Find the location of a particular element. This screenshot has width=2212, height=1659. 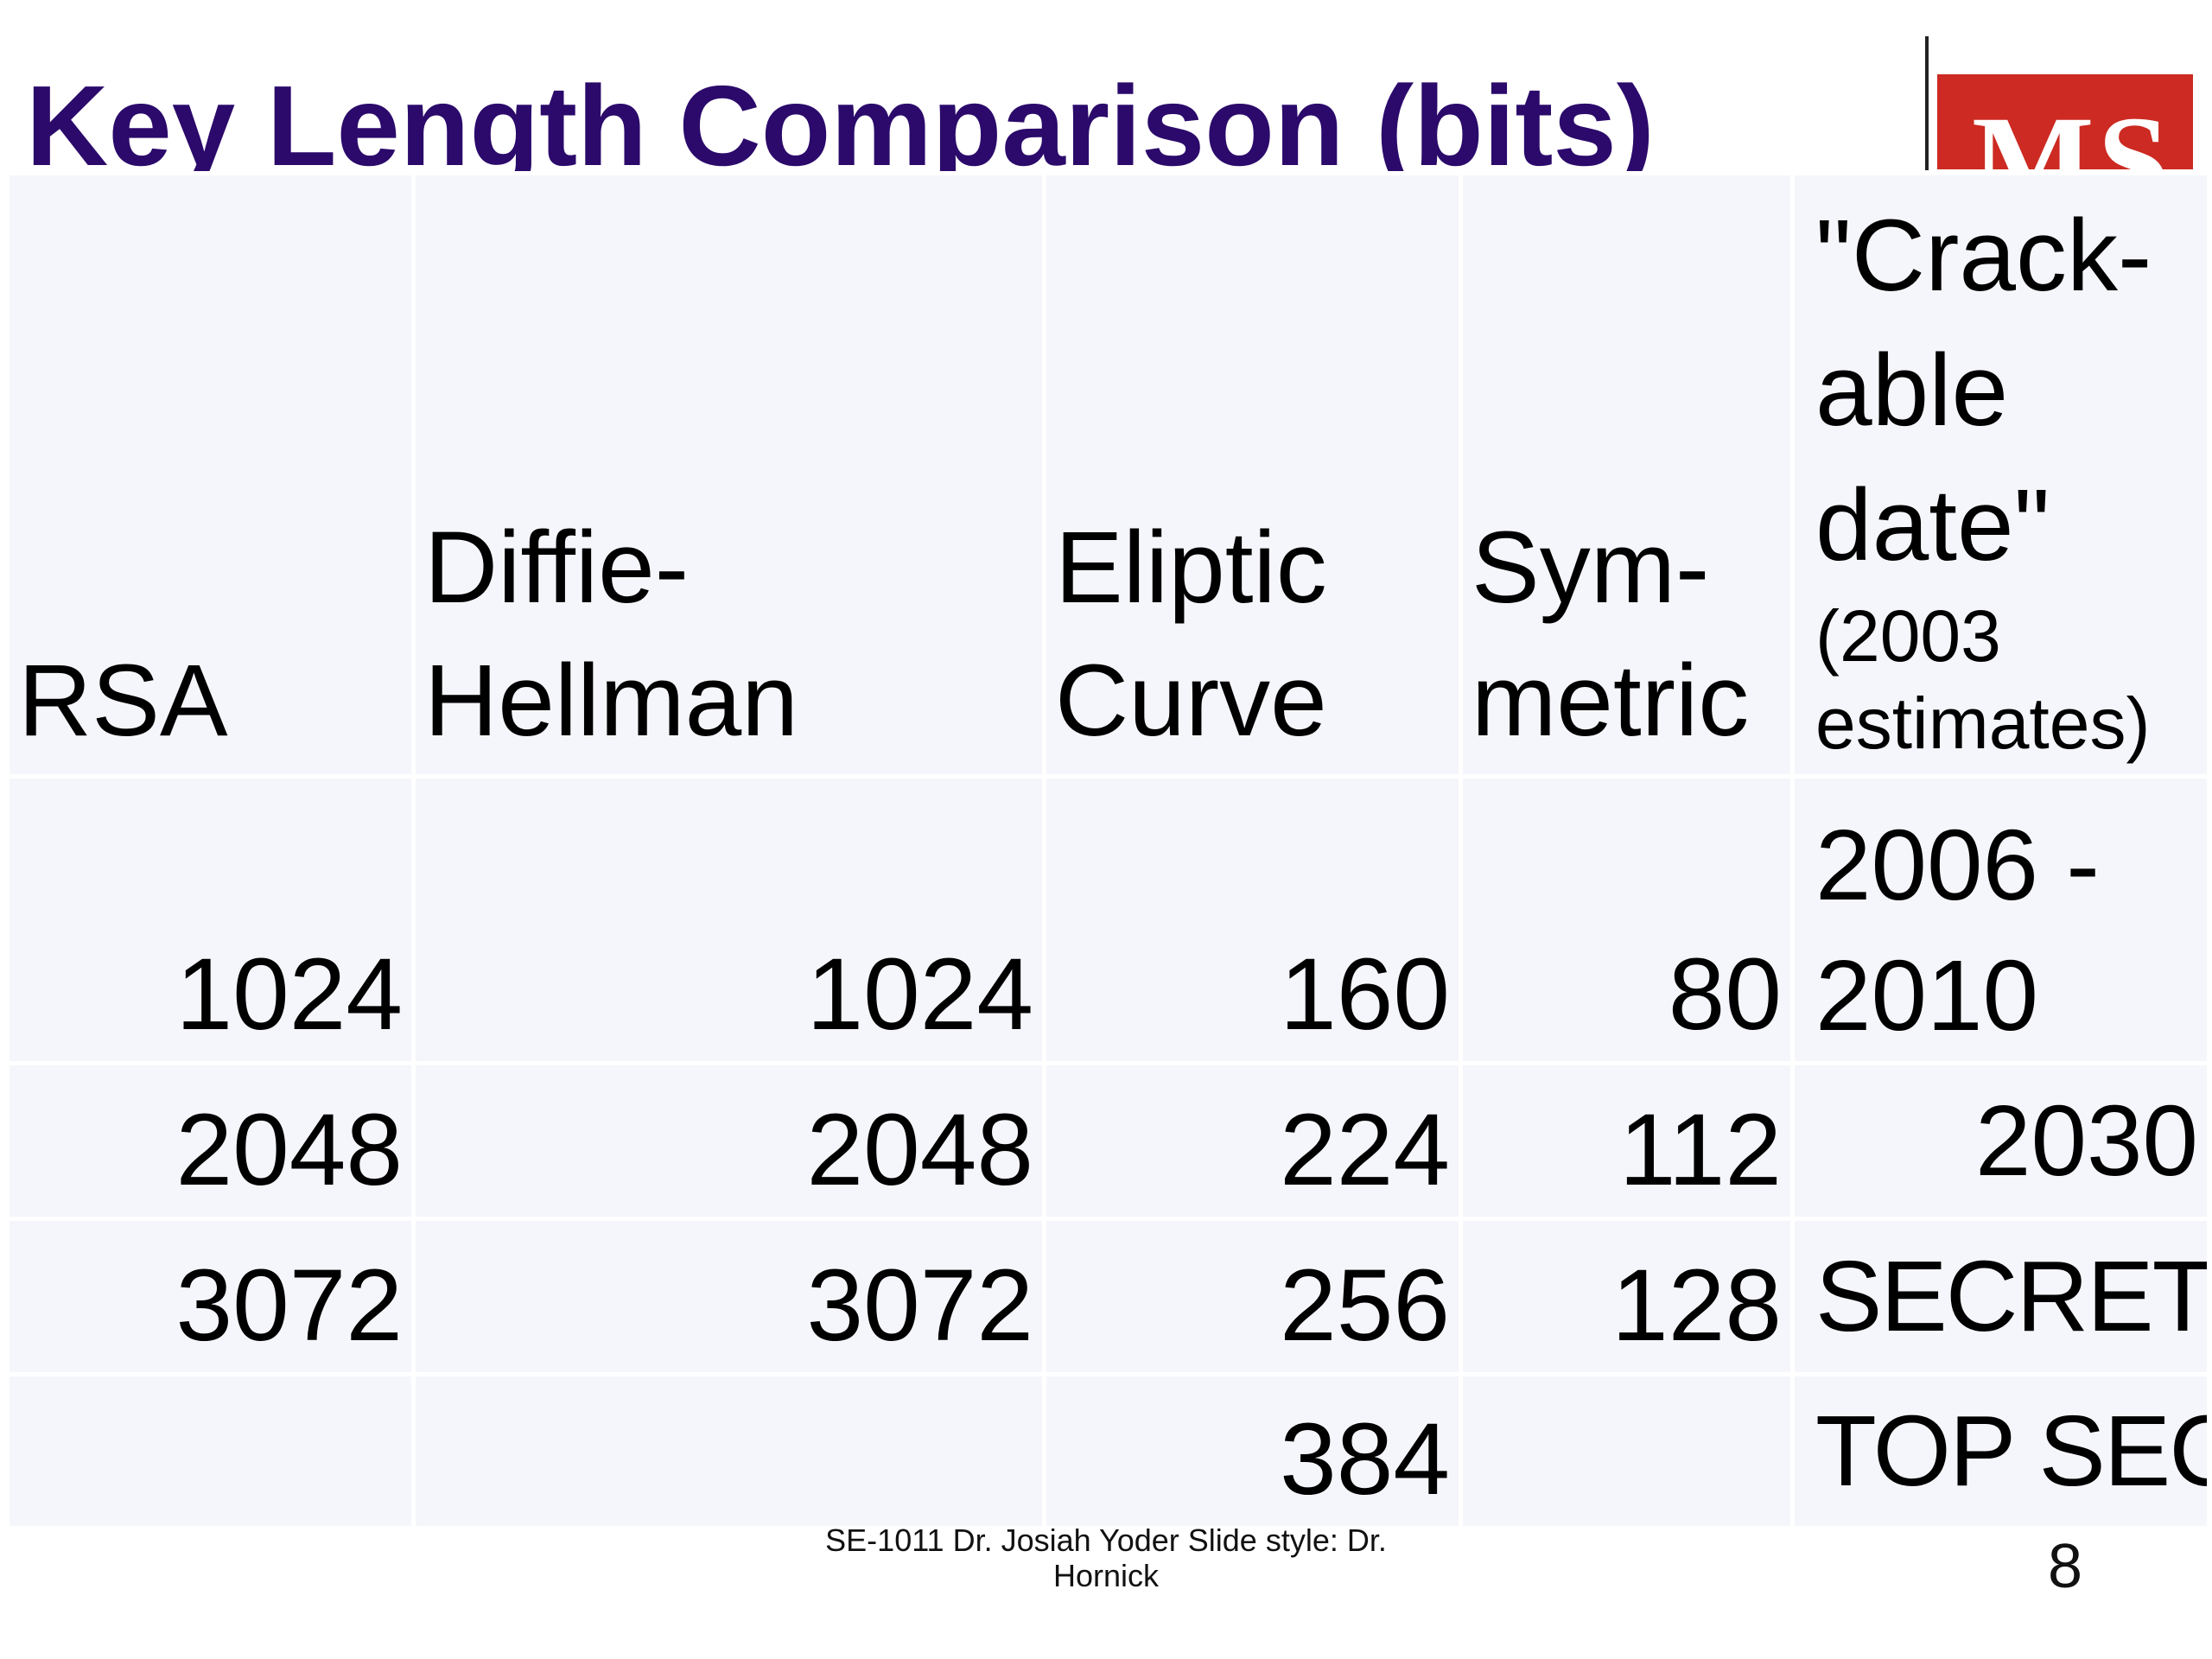

cell-rsa: 2048 is located at coordinates (210, 1141).